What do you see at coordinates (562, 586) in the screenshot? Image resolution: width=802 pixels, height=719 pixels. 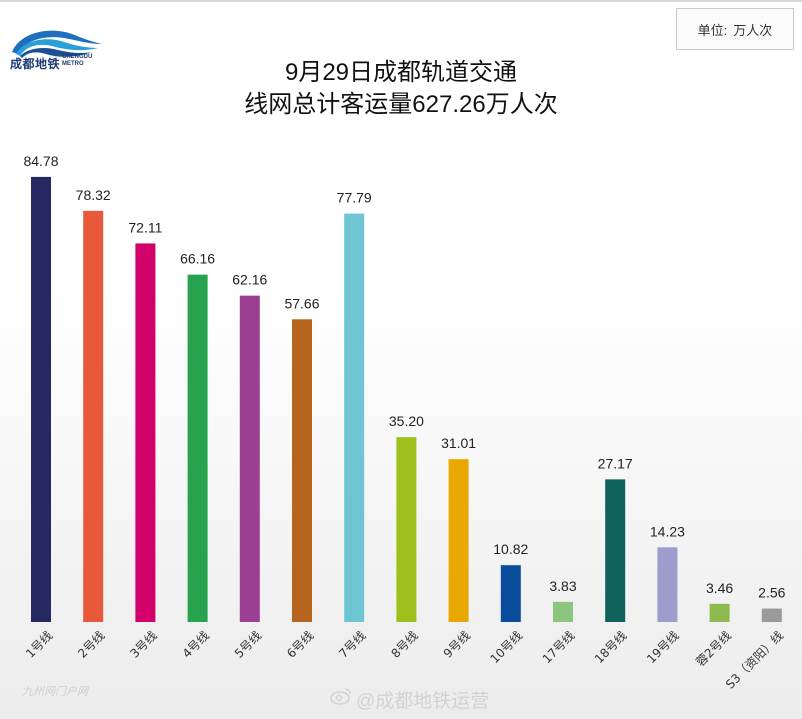 I see `bar-value-label-11: 3.83` at bounding box center [562, 586].